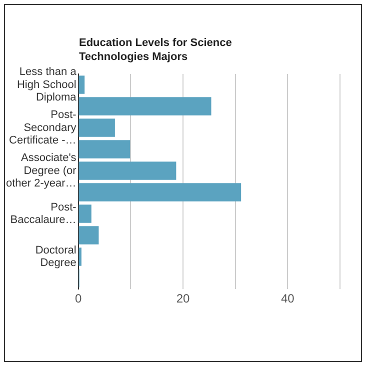  What do you see at coordinates (287, 299) in the screenshot?
I see `x-tick-label: 40` at bounding box center [287, 299].